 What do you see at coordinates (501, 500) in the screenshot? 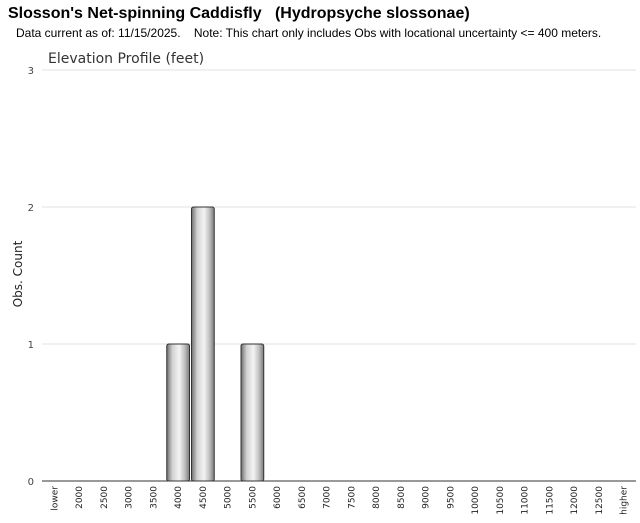
I see `x-tick-label: 10500` at bounding box center [501, 500].